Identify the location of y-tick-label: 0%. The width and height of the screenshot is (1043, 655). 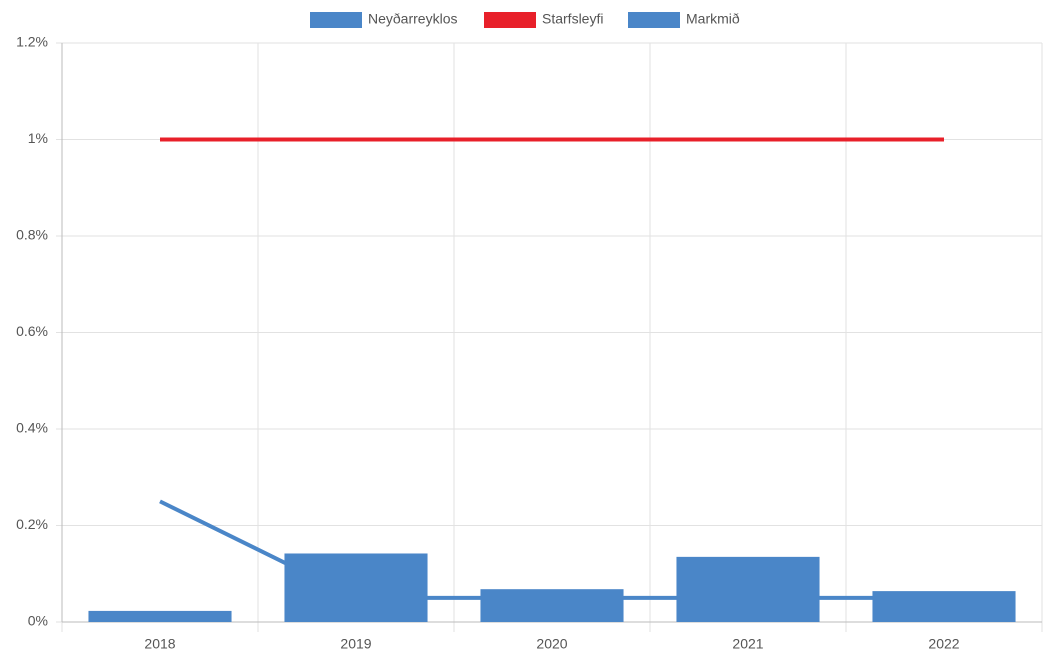
(38, 621).